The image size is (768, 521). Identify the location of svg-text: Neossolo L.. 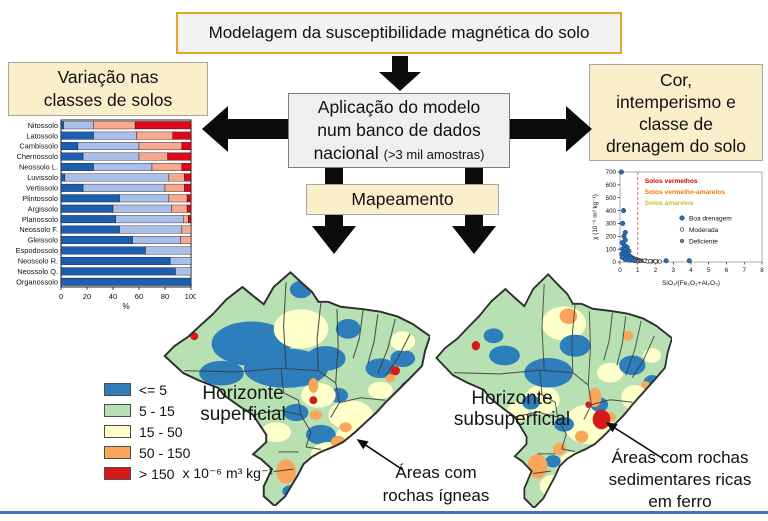
(38, 167).